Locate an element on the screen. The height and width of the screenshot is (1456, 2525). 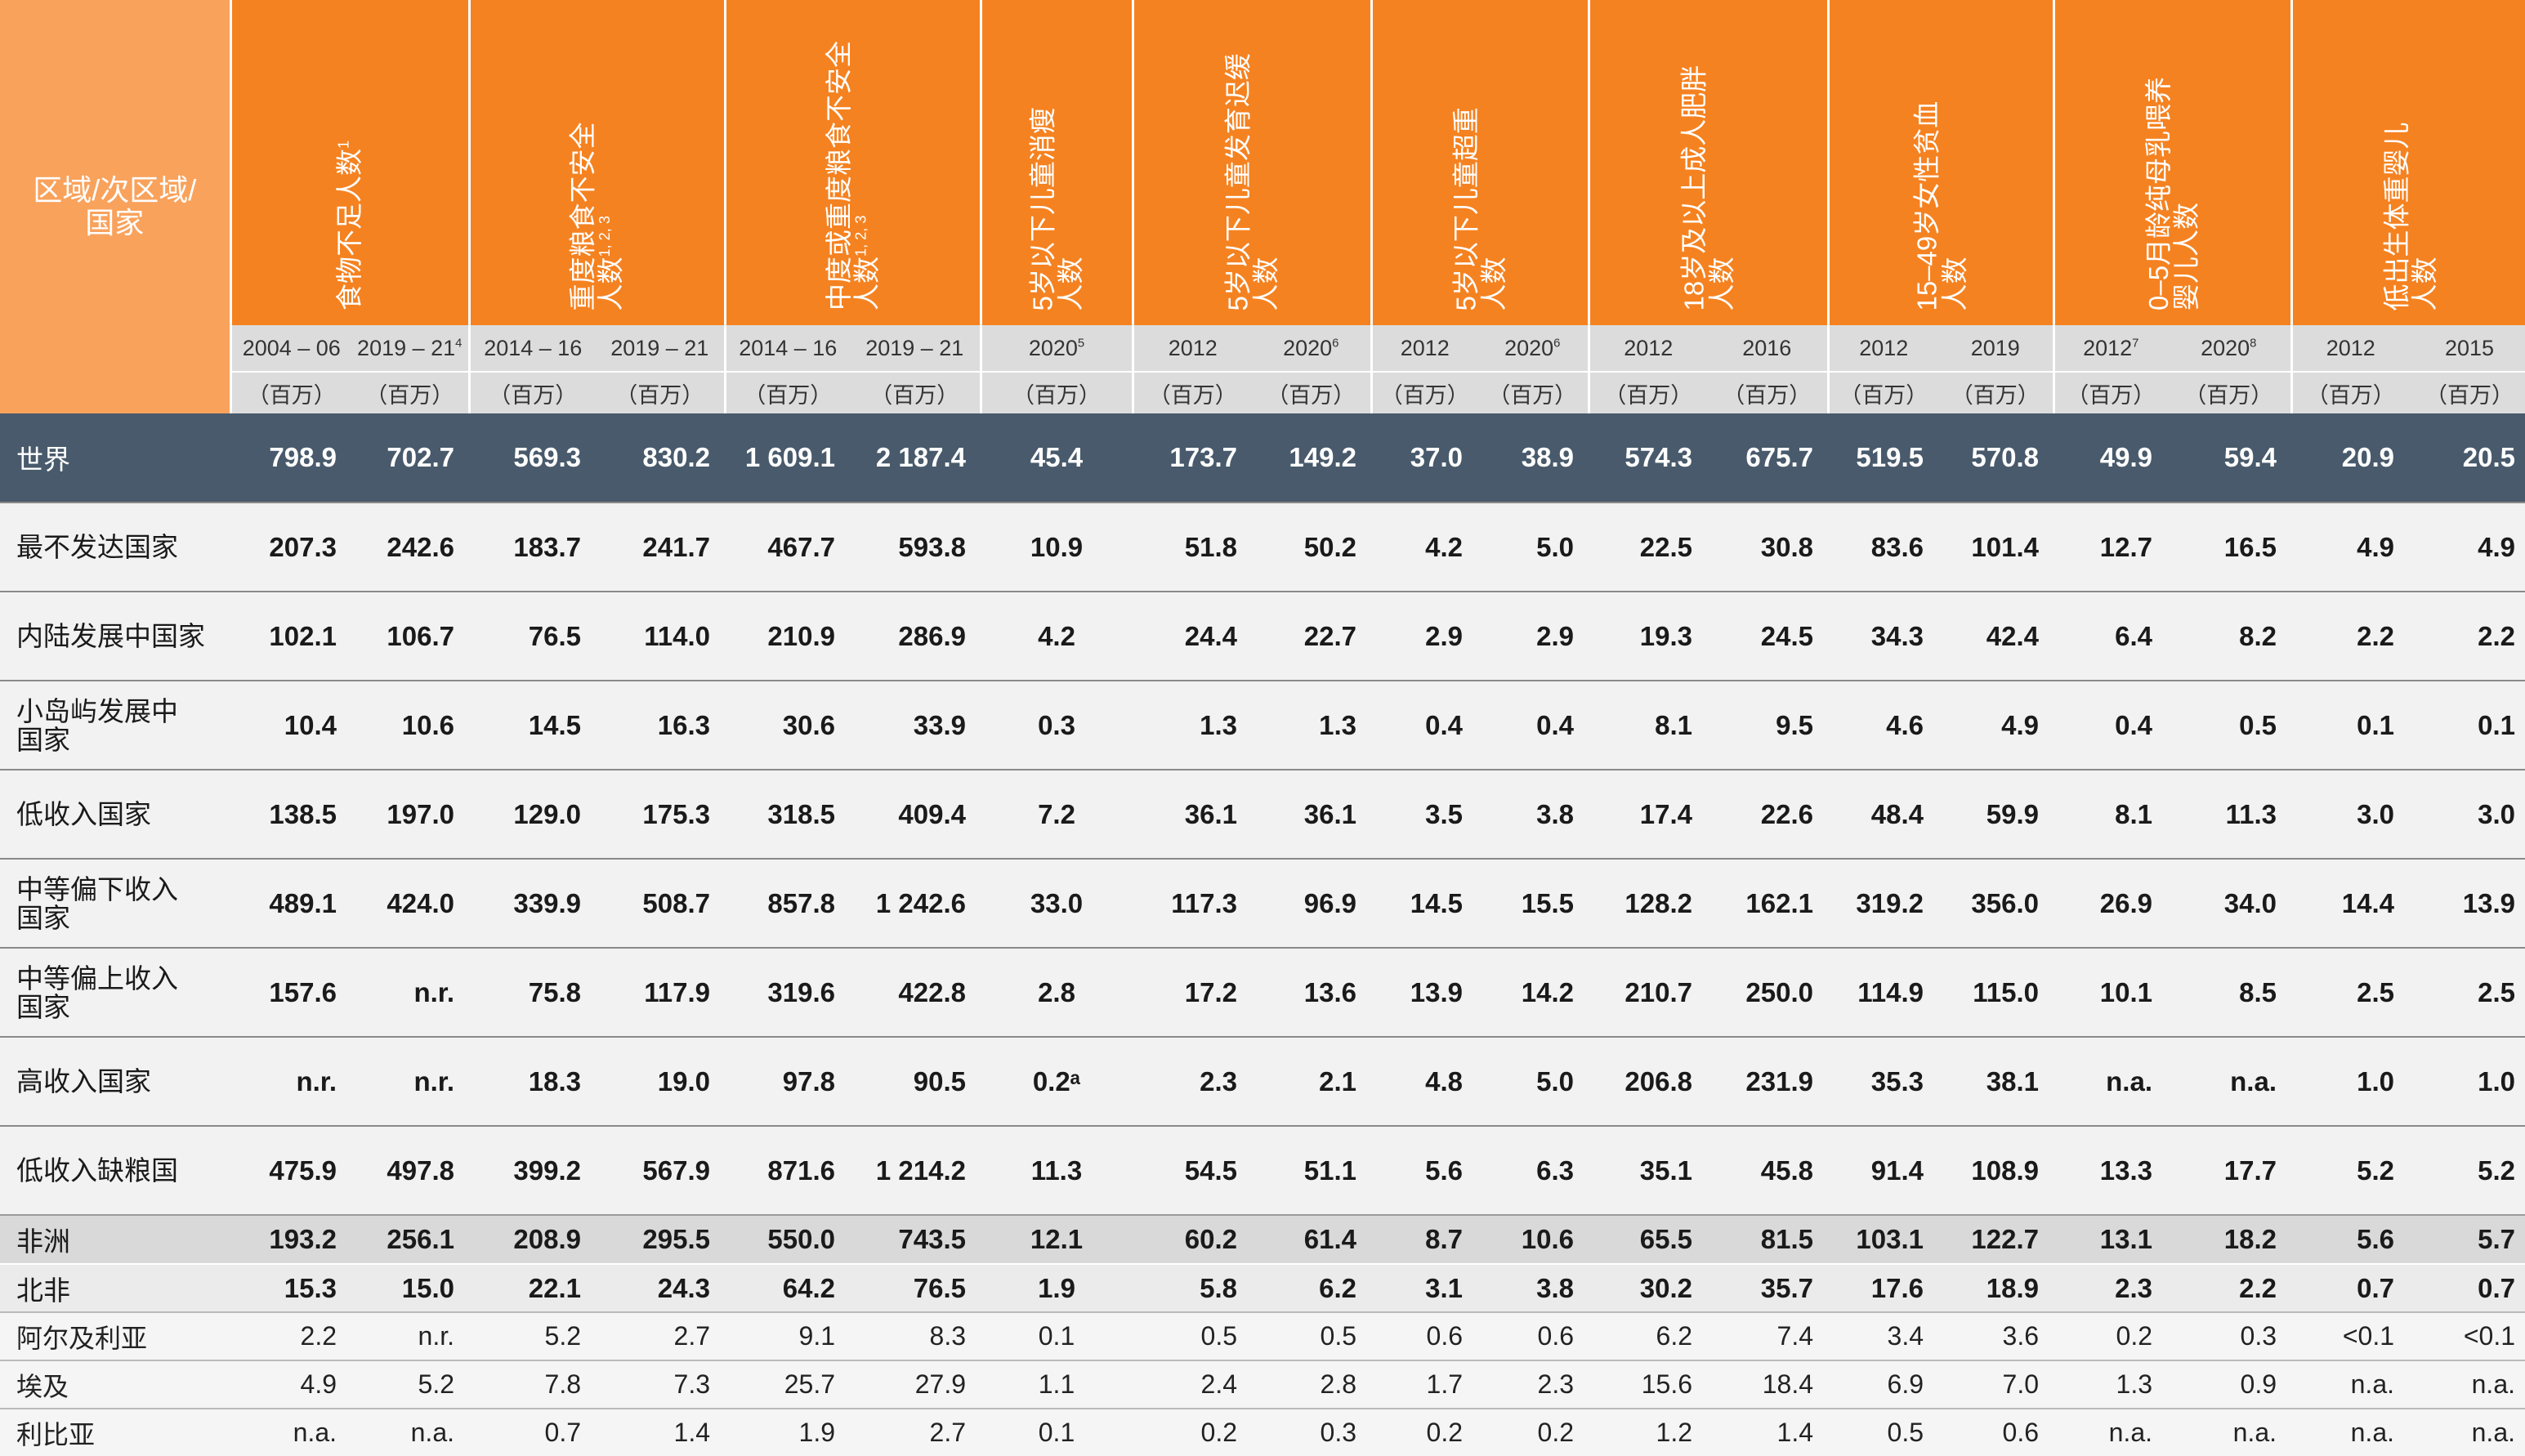
value-cell: 519.5 is located at coordinates (1883, 457).